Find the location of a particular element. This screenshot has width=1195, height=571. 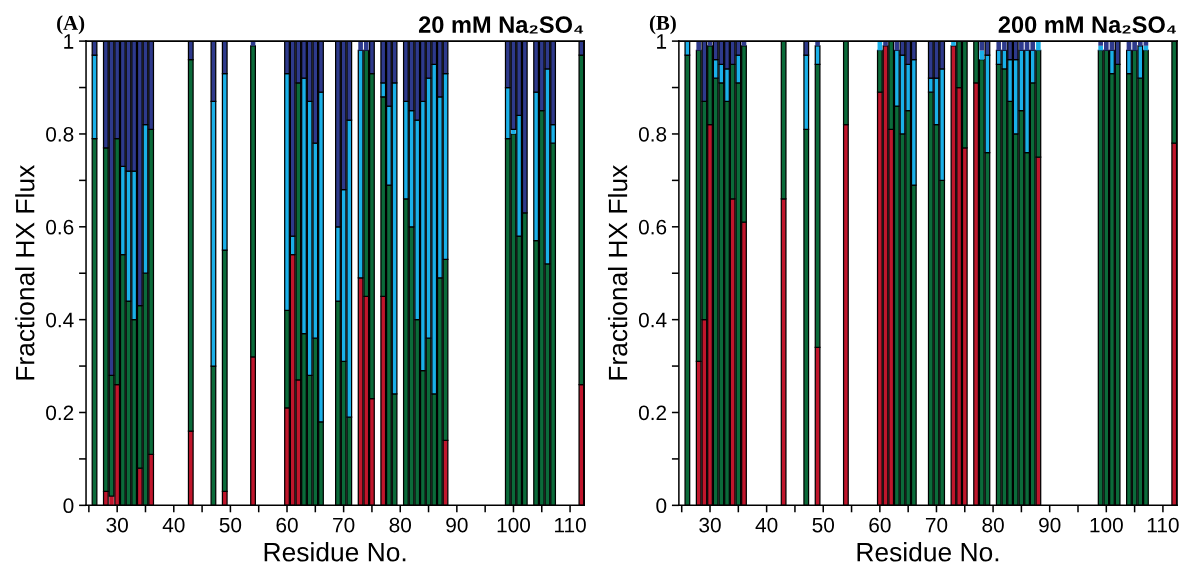

chart-title: 20 mM Na₂SO₄ is located at coordinates (501, 25).